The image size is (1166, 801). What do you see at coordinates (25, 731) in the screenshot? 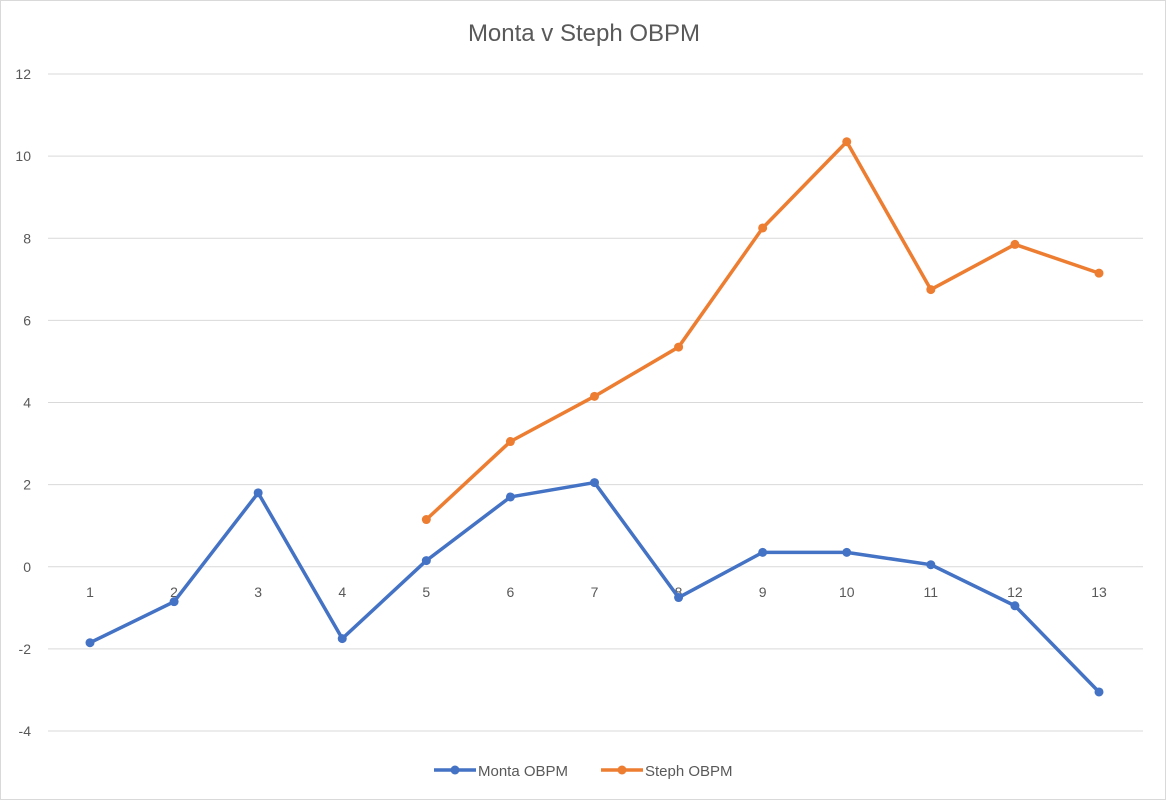
I see `y-tick-label: -4` at bounding box center [25, 731].